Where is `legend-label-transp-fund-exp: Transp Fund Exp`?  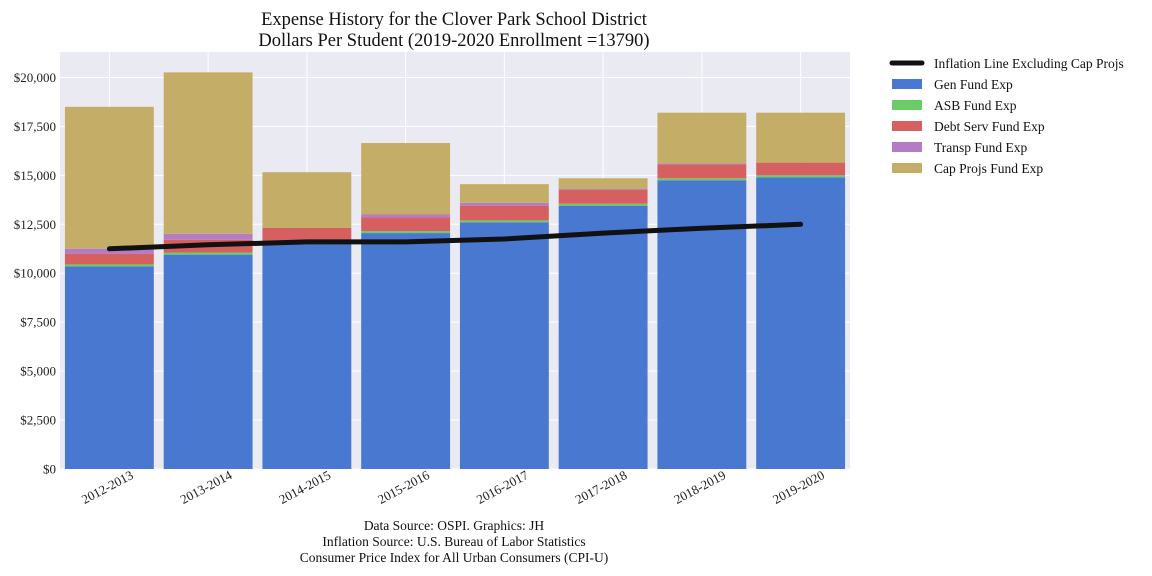
legend-label-transp-fund-exp: Transp Fund Exp is located at coordinates (981, 147).